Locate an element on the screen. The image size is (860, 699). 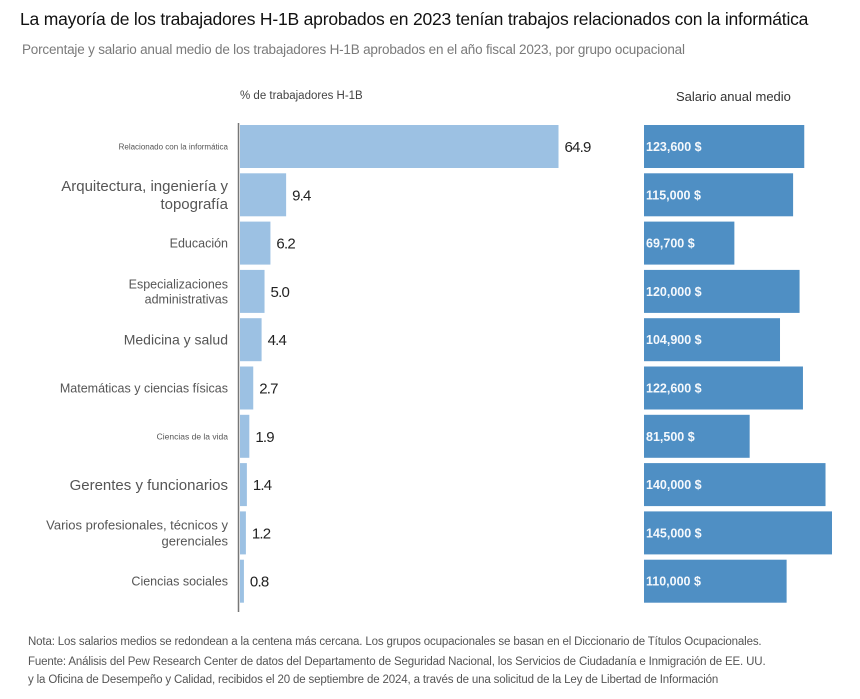
salary-value-label: 140,000 $ is located at coordinates (674, 485).